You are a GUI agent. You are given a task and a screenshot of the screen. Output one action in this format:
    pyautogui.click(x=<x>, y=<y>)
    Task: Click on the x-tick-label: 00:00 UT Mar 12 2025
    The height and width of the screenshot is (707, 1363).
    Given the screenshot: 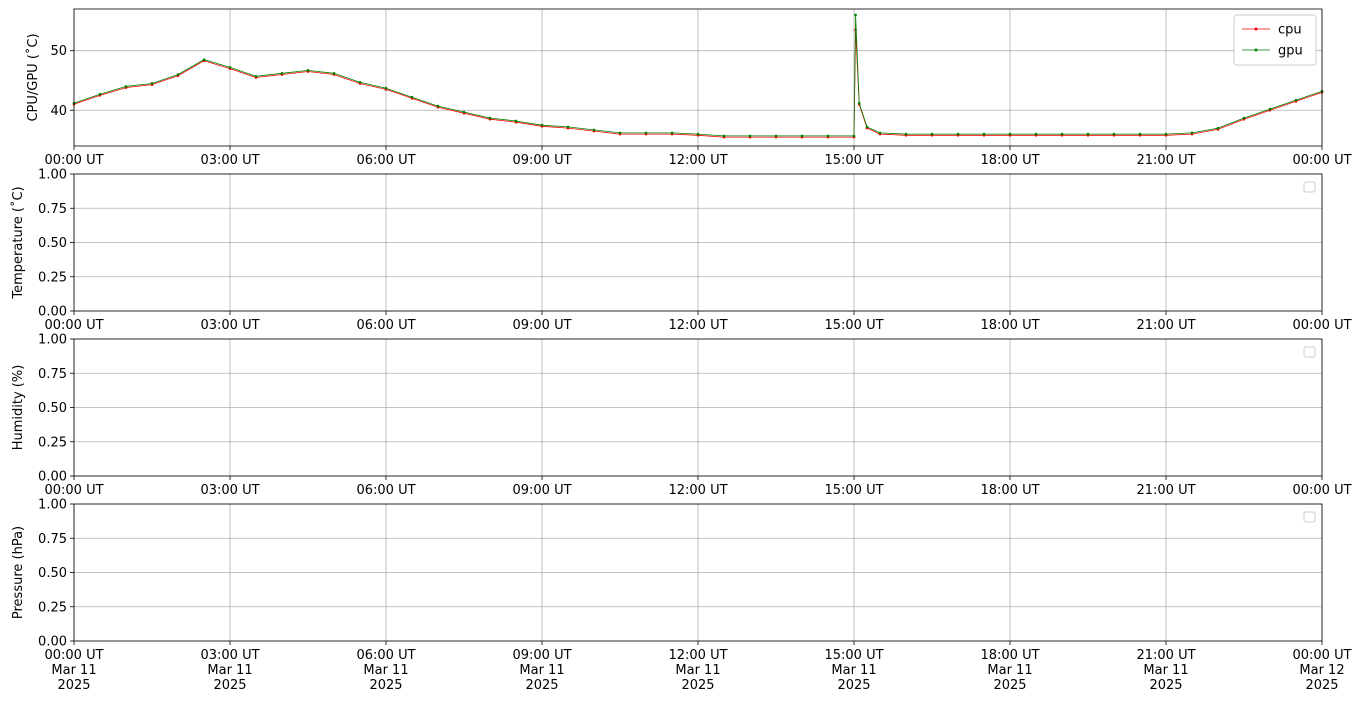 What is the action you would take?
    pyautogui.click(x=1321, y=670)
    